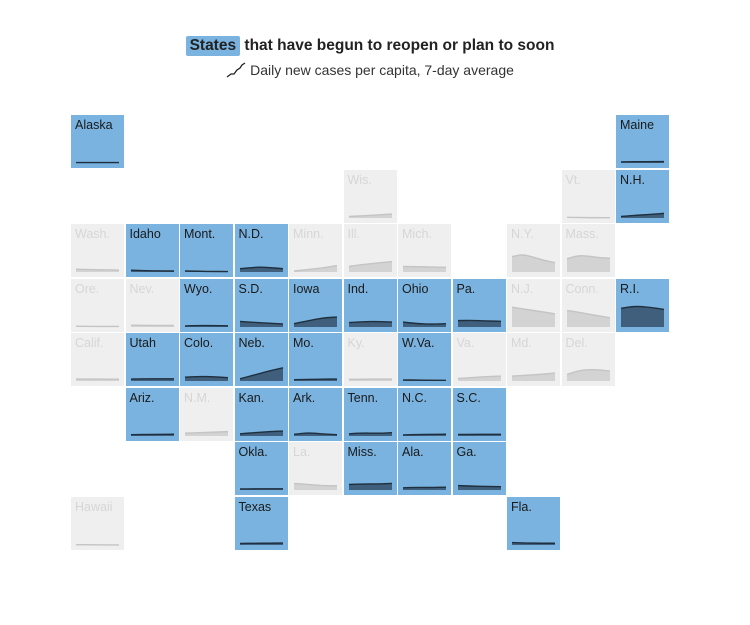  What do you see at coordinates (354, 234) in the screenshot?
I see `state-label: Ill.` at bounding box center [354, 234].